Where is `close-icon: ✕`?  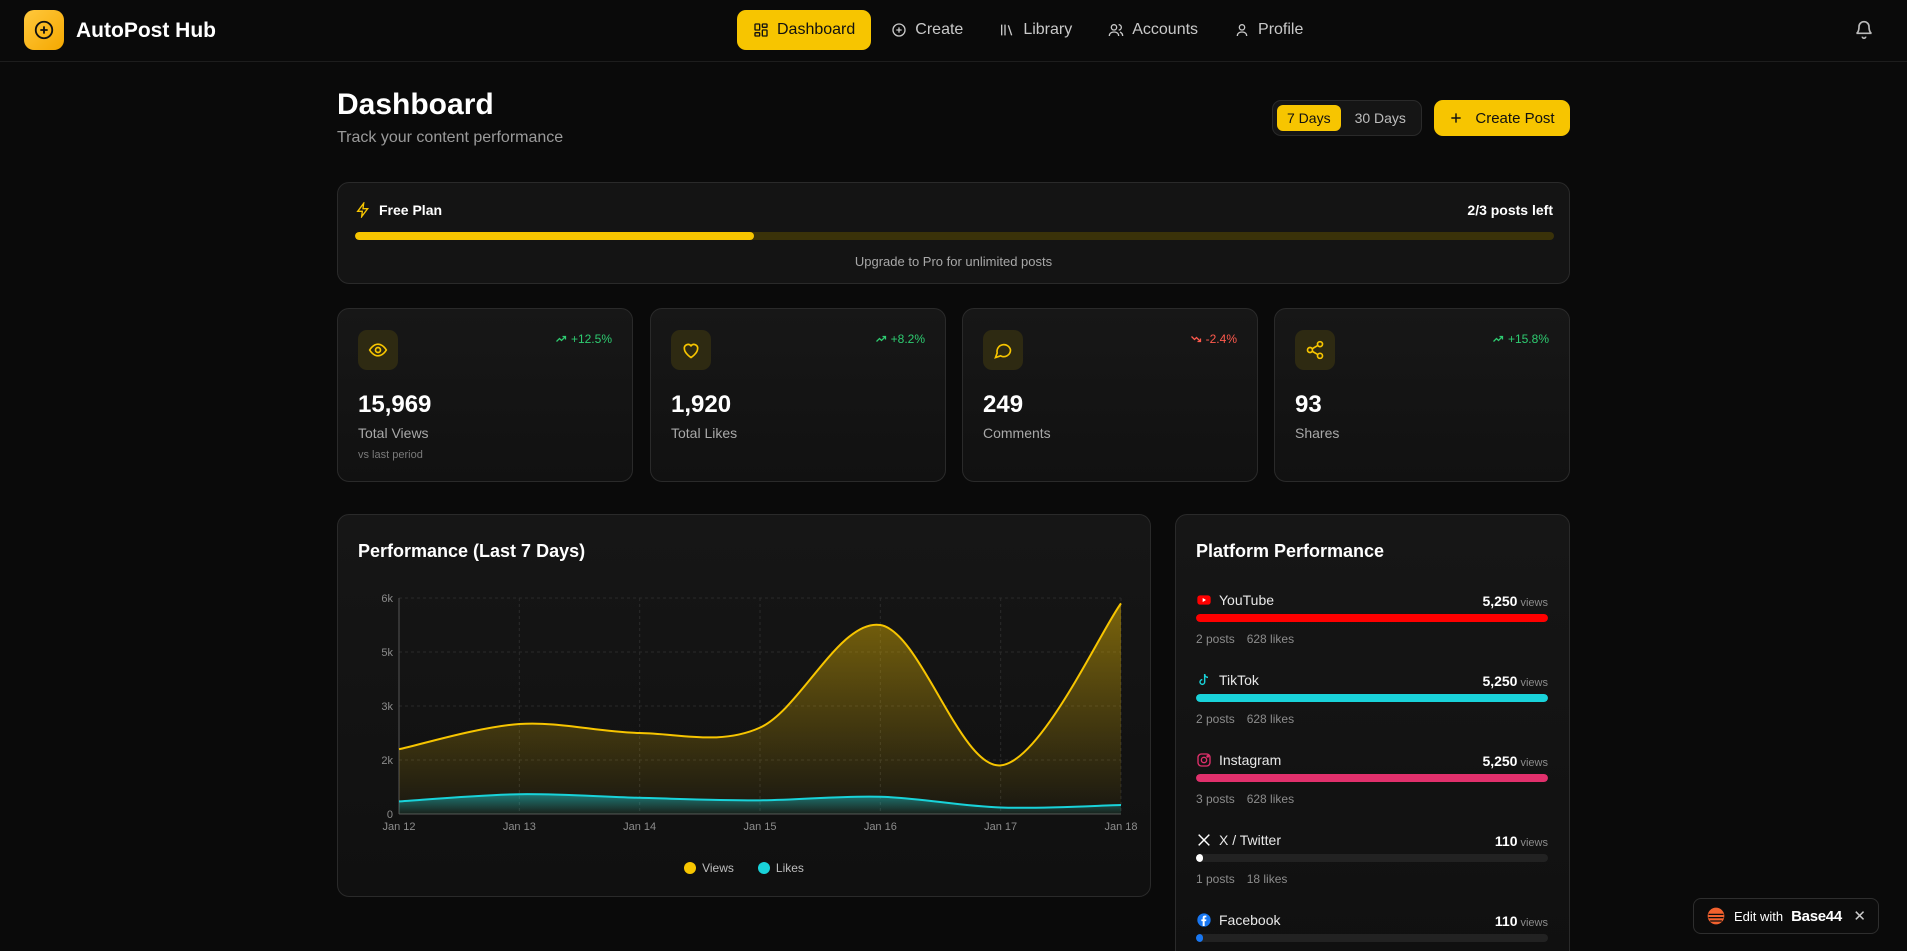
close-icon: ✕ is located at coordinates (1859, 916).